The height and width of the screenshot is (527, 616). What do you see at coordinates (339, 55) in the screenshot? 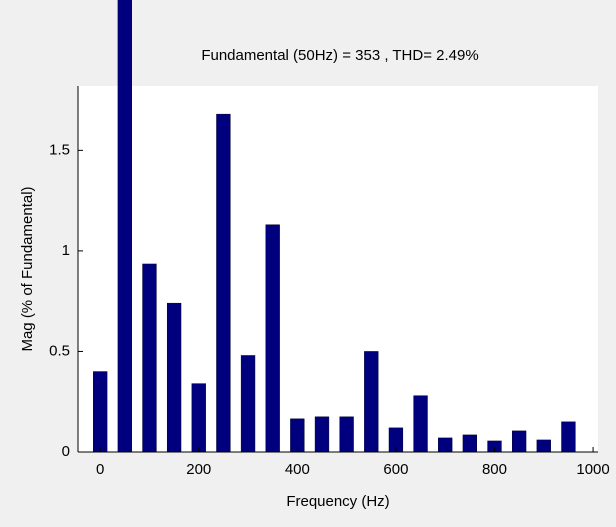
I see `chart-title: Fundamental (50Hz) = 353 , THD= 2.49%` at bounding box center [339, 55].